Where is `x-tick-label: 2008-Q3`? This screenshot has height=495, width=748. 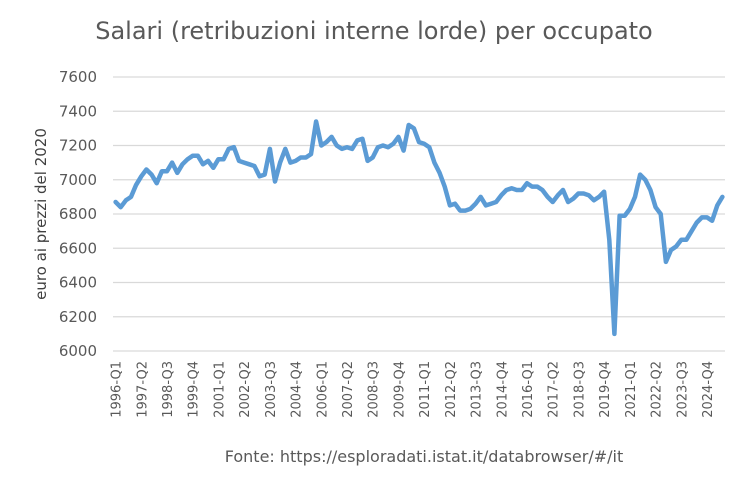
x-tick-label: 2008-Q3 is located at coordinates (374, 389).